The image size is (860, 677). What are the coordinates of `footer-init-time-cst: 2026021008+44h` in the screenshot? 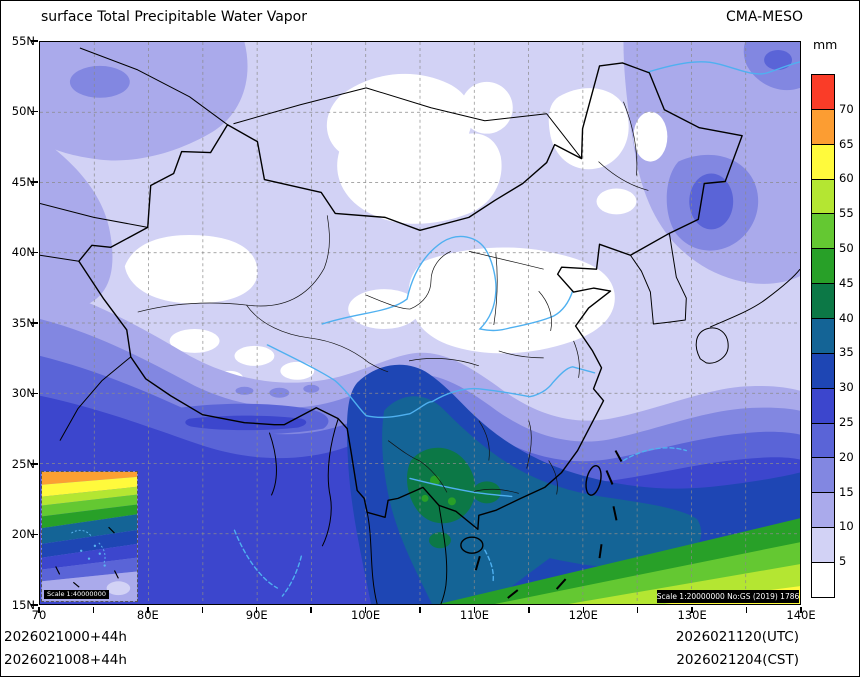 It's located at (65, 660).